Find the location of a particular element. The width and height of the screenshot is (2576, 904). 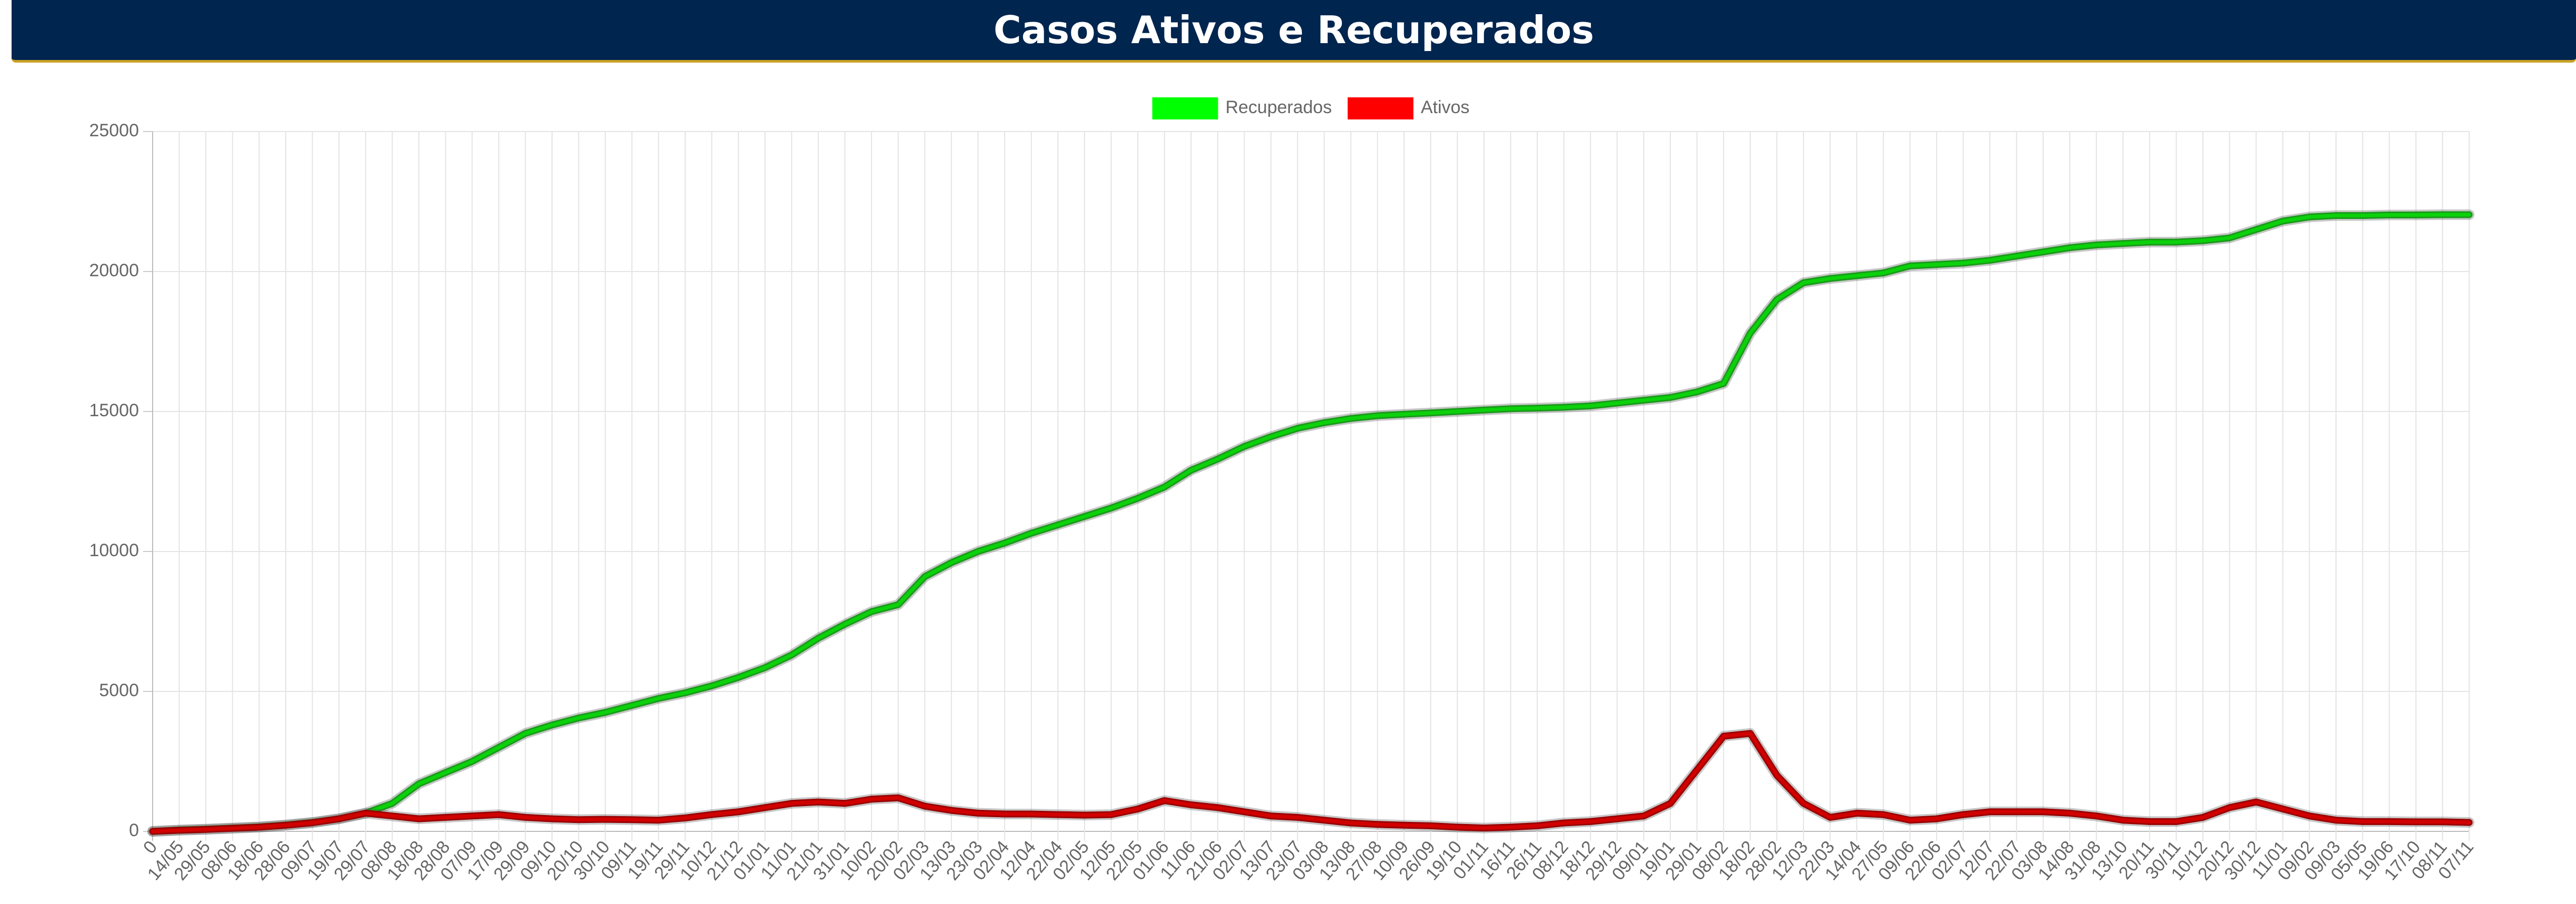

header: Casos Ativos e Recuperados is located at coordinates (1294, 31).